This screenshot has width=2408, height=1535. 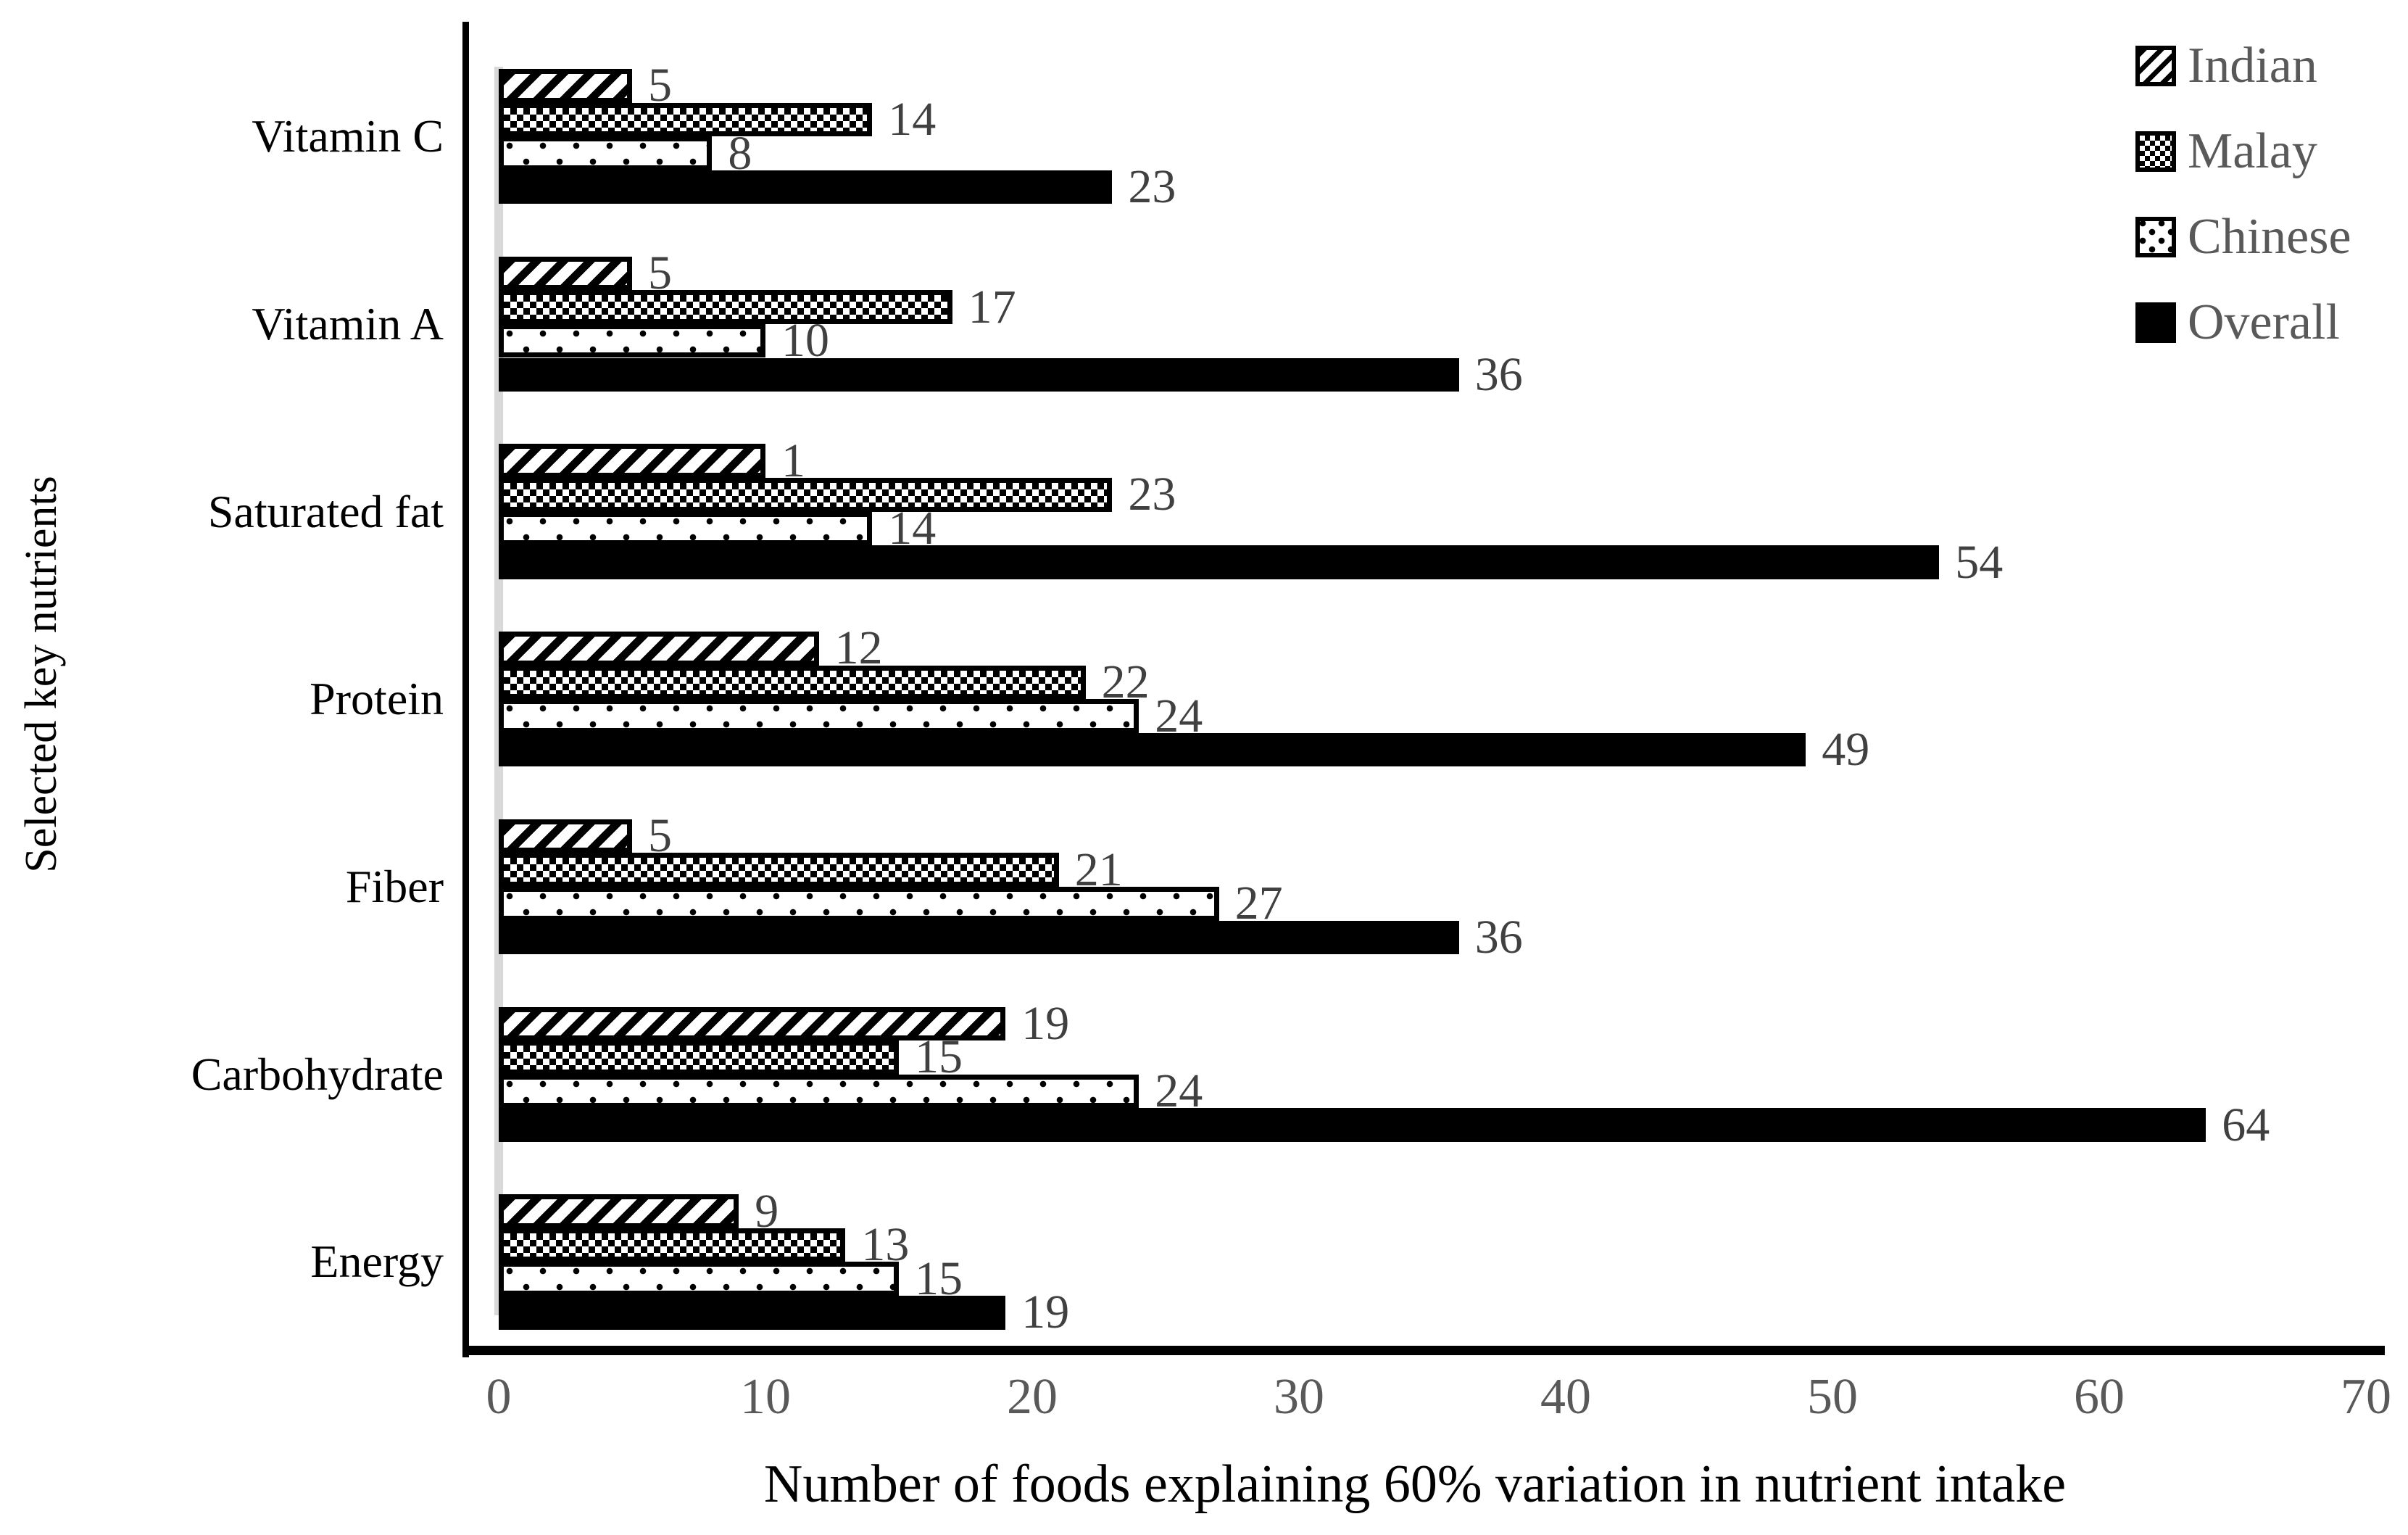 What do you see at coordinates (1423, 1350) in the screenshot?
I see `x-axis-line` at bounding box center [1423, 1350].